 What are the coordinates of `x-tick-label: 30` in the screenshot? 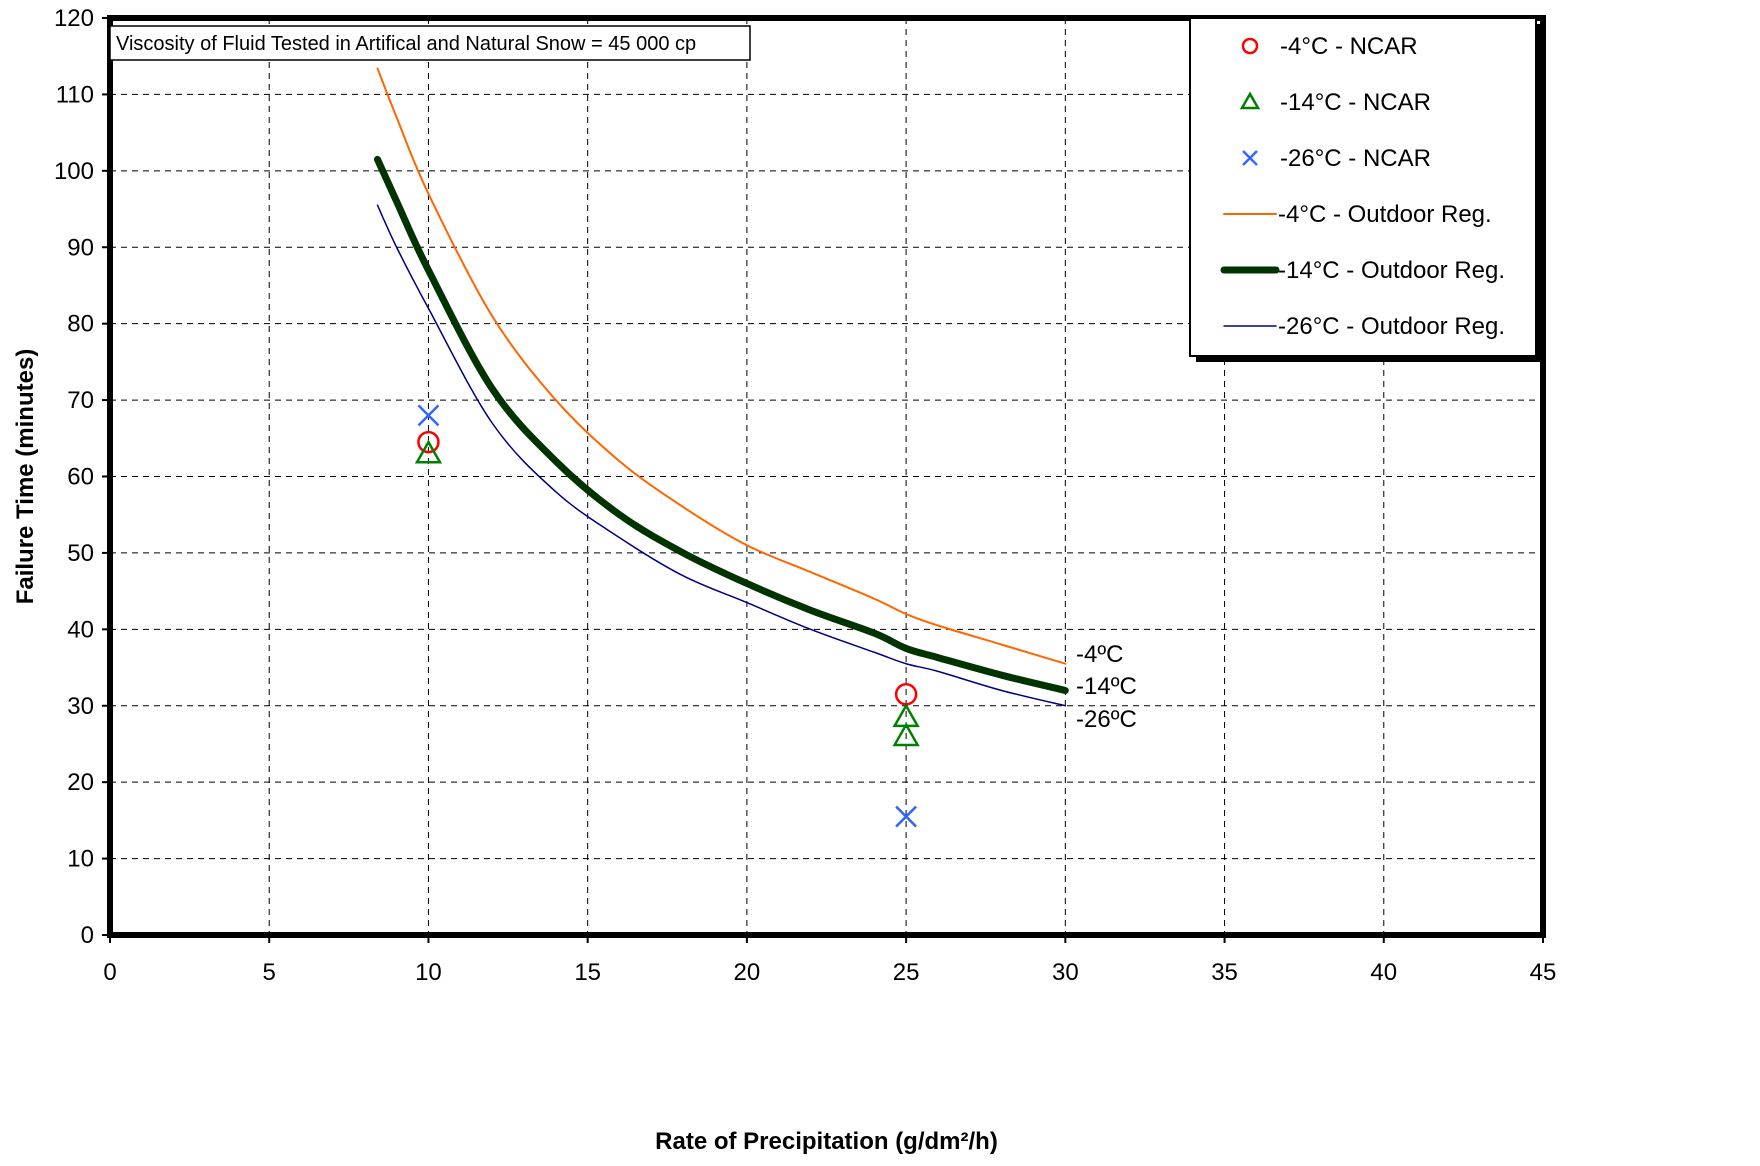 It's located at (1065, 972).